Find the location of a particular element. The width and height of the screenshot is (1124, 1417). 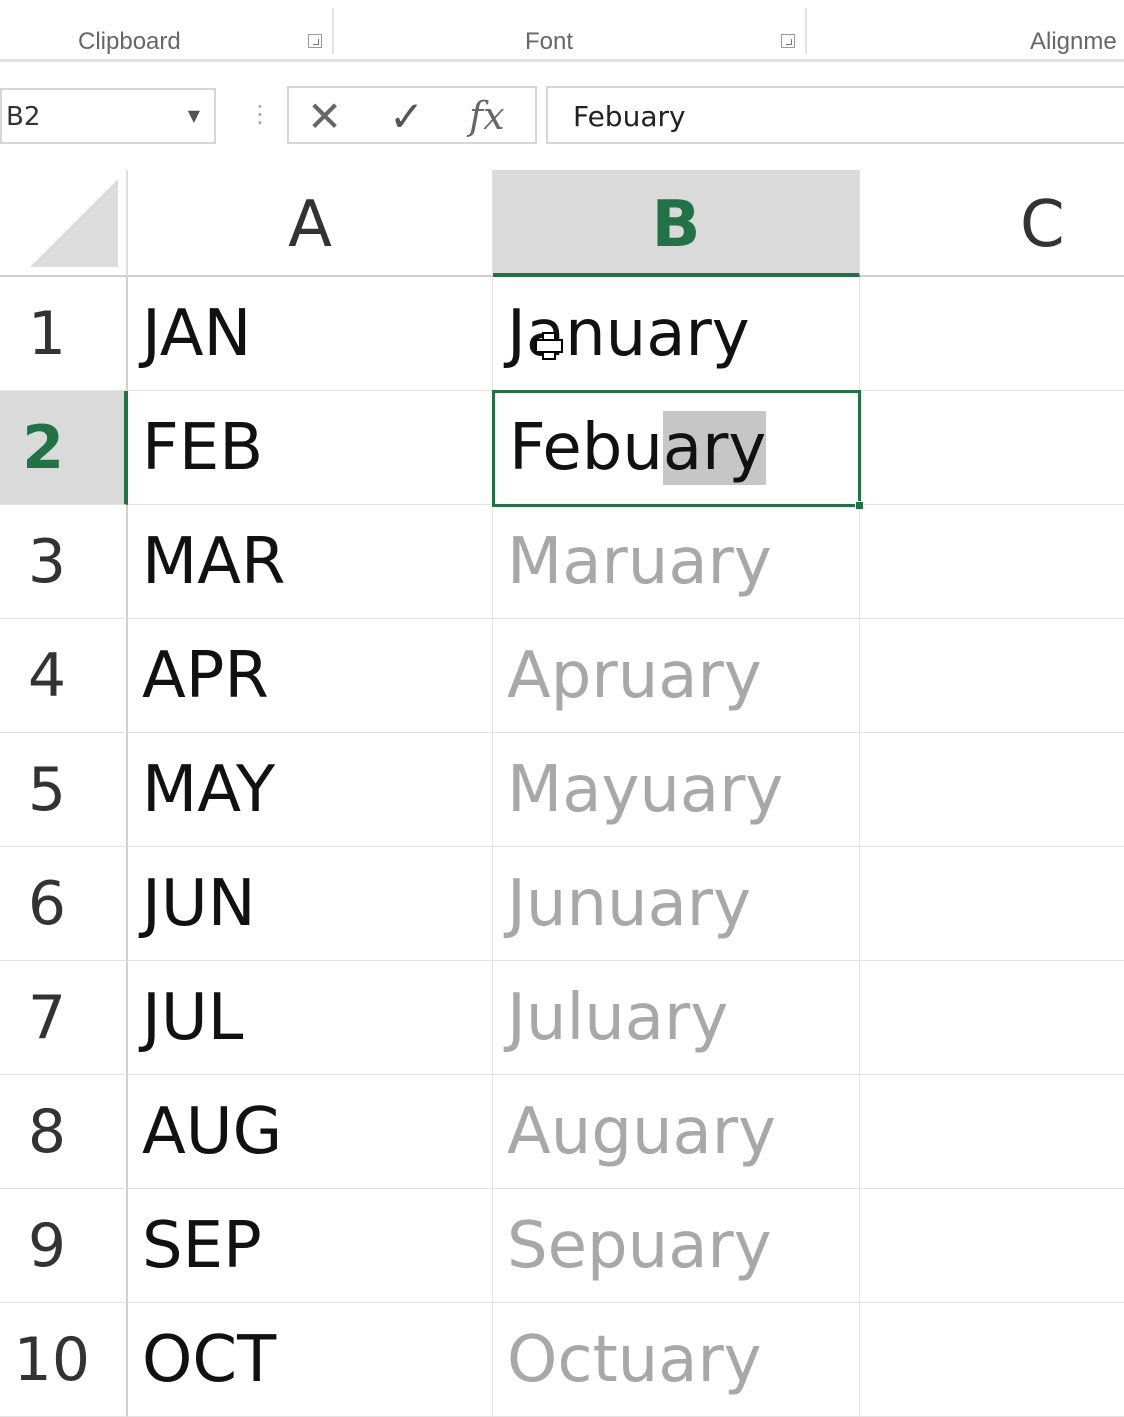

cell-a7: JUL is located at coordinates (310, 1018).